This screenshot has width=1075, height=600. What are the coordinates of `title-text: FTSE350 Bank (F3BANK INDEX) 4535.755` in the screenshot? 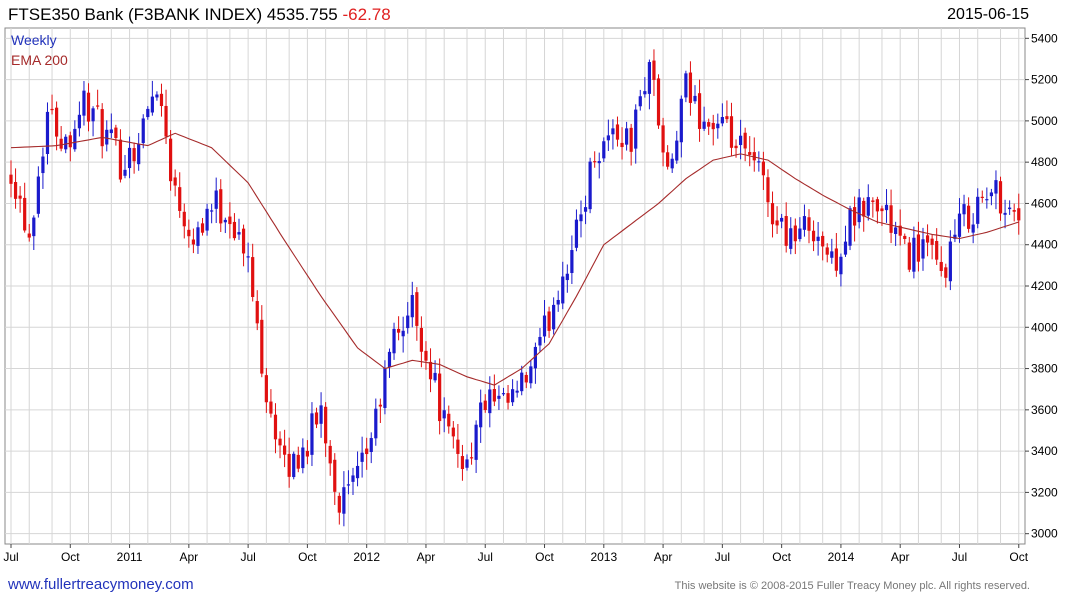 It's located at (173, 14).